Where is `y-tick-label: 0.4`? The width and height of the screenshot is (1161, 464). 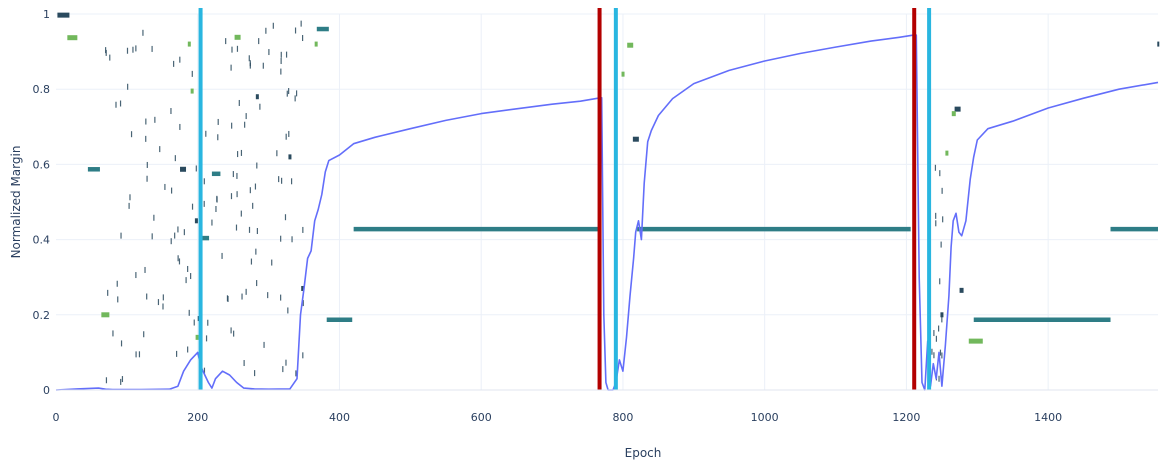
y-tick-label: 0.4 is located at coordinates (42, 240).